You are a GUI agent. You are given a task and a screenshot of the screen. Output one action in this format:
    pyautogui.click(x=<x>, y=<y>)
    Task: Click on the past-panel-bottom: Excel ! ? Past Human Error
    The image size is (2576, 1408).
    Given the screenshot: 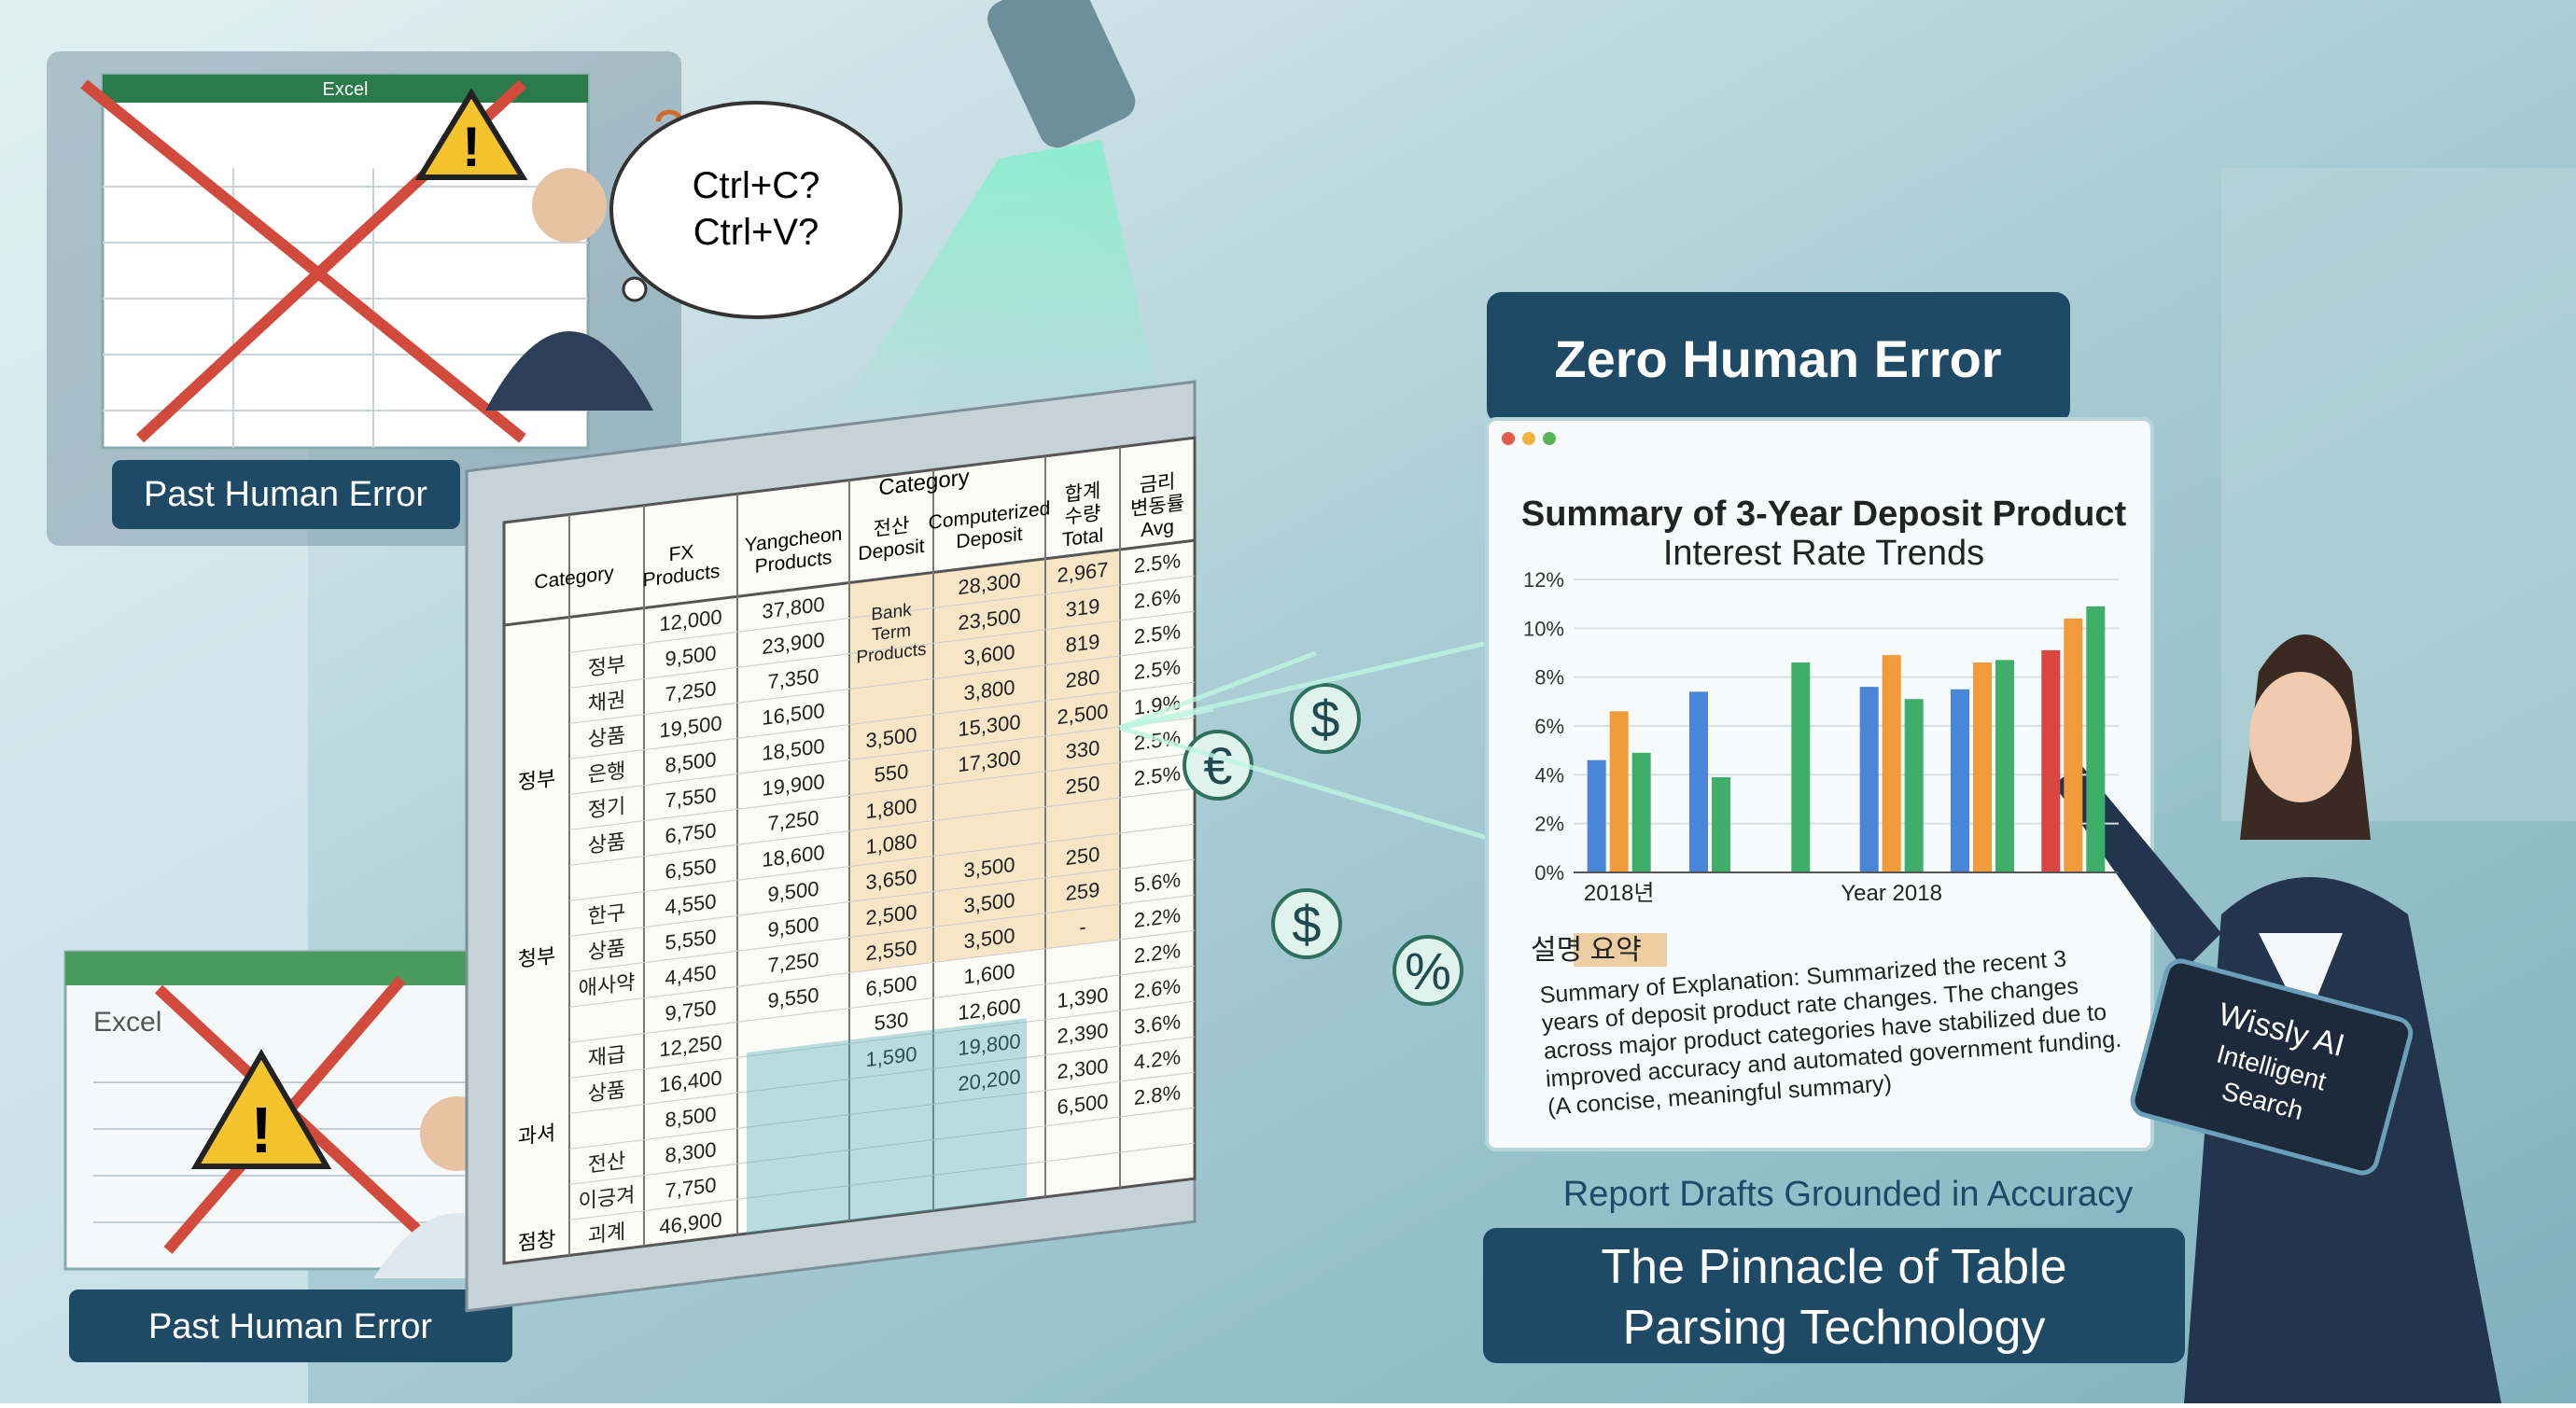 What is the action you would take?
    pyautogui.click(x=302, y=1156)
    